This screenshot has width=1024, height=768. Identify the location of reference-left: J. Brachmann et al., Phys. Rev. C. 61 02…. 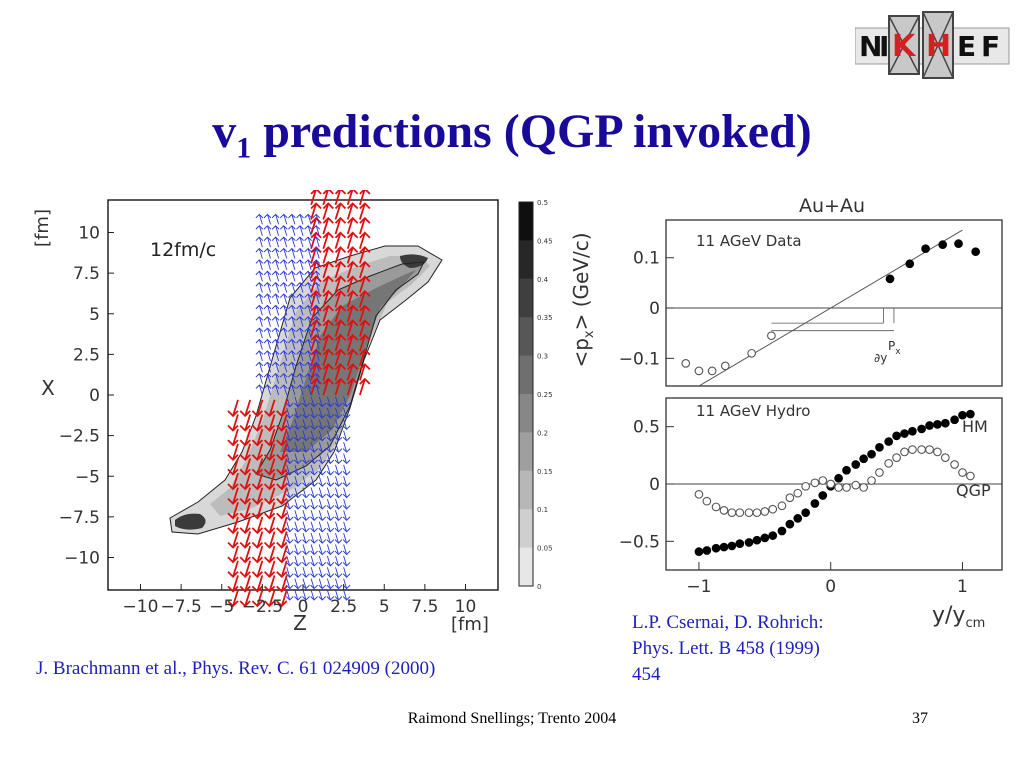
(236, 668).